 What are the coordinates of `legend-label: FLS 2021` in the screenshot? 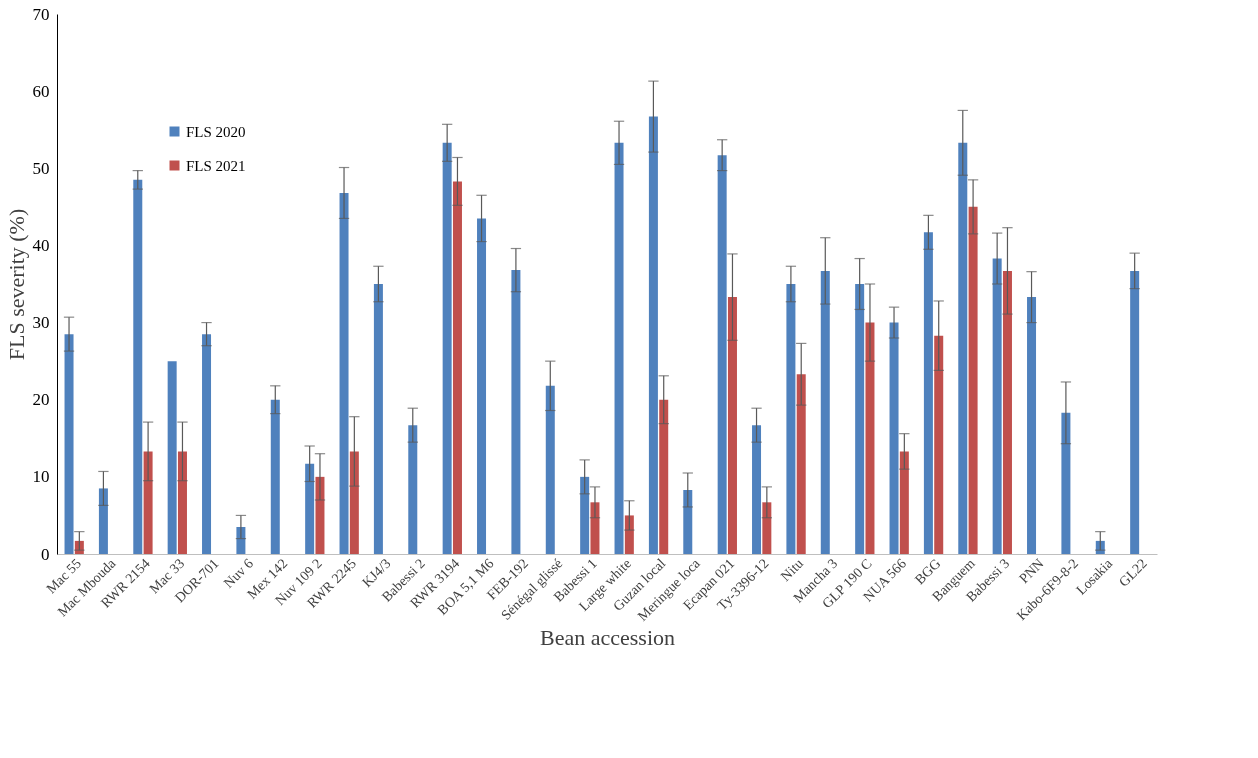 It's located at (216, 165).